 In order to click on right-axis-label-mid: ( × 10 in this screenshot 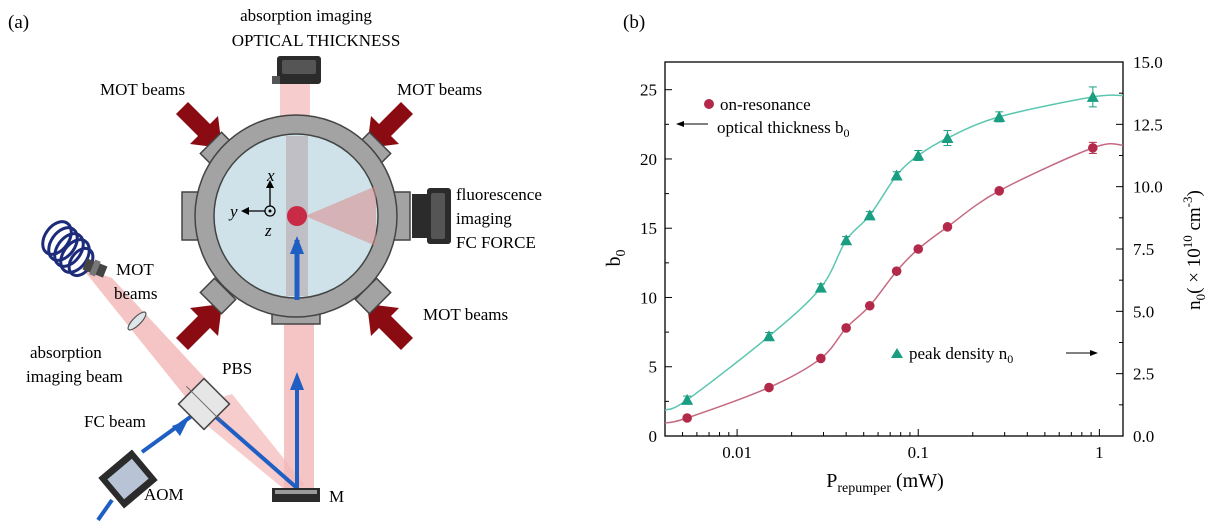, I will do `click(1194, 271)`.